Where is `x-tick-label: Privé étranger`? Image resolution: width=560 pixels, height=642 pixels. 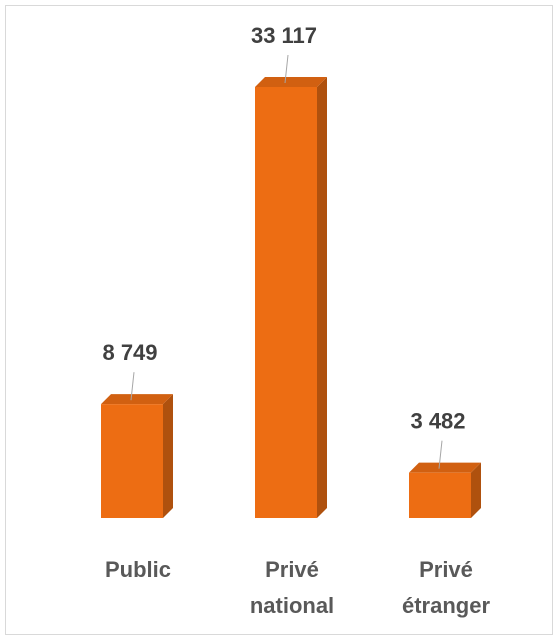 x-tick-label: Privé étranger is located at coordinates (446, 587).